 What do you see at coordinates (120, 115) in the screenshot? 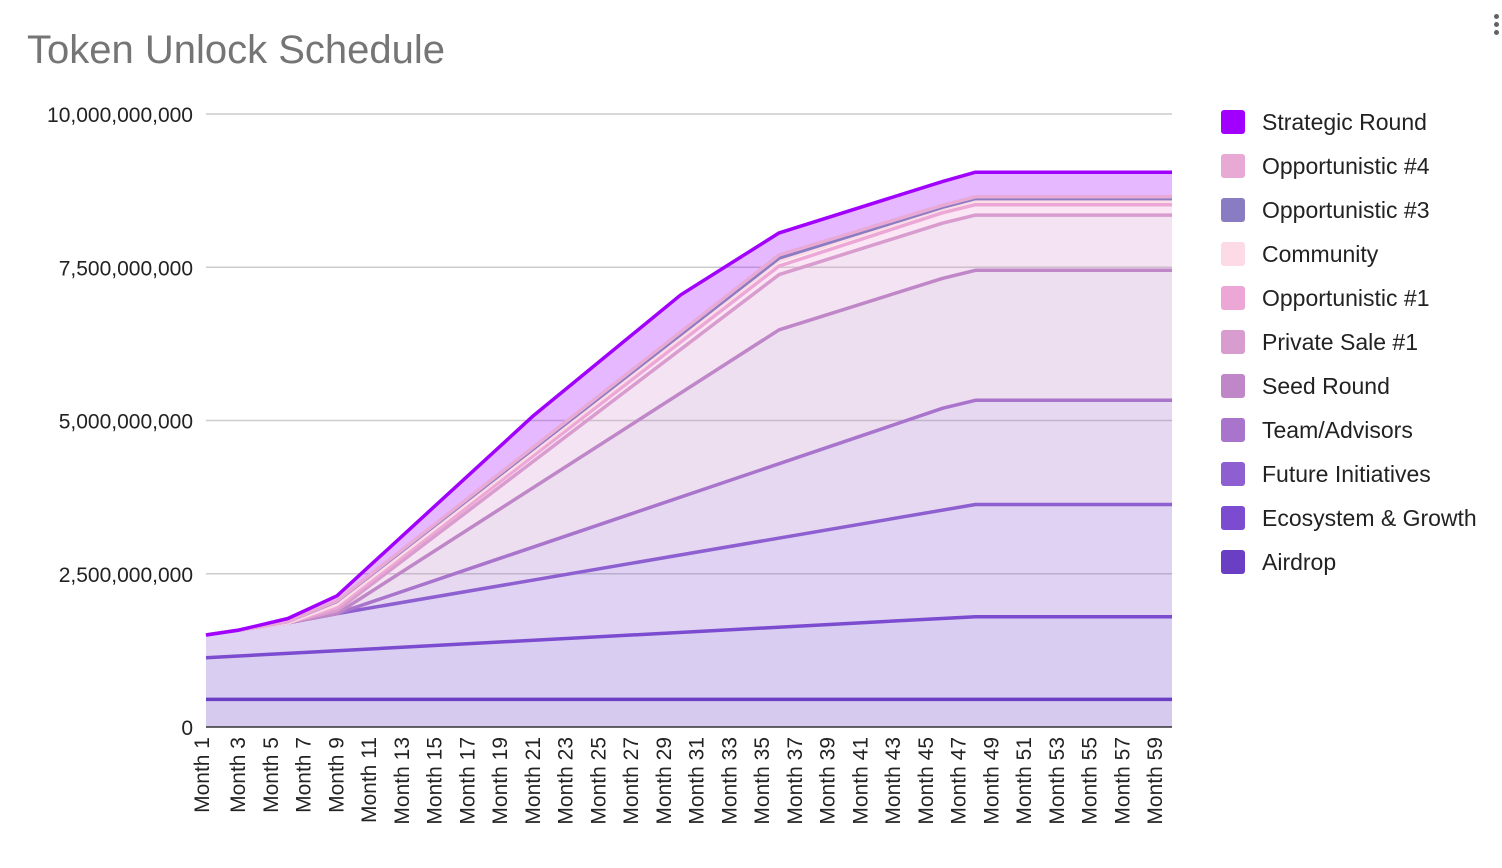
I see `y-tick-label: 10,000,000,000` at bounding box center [120, 115].